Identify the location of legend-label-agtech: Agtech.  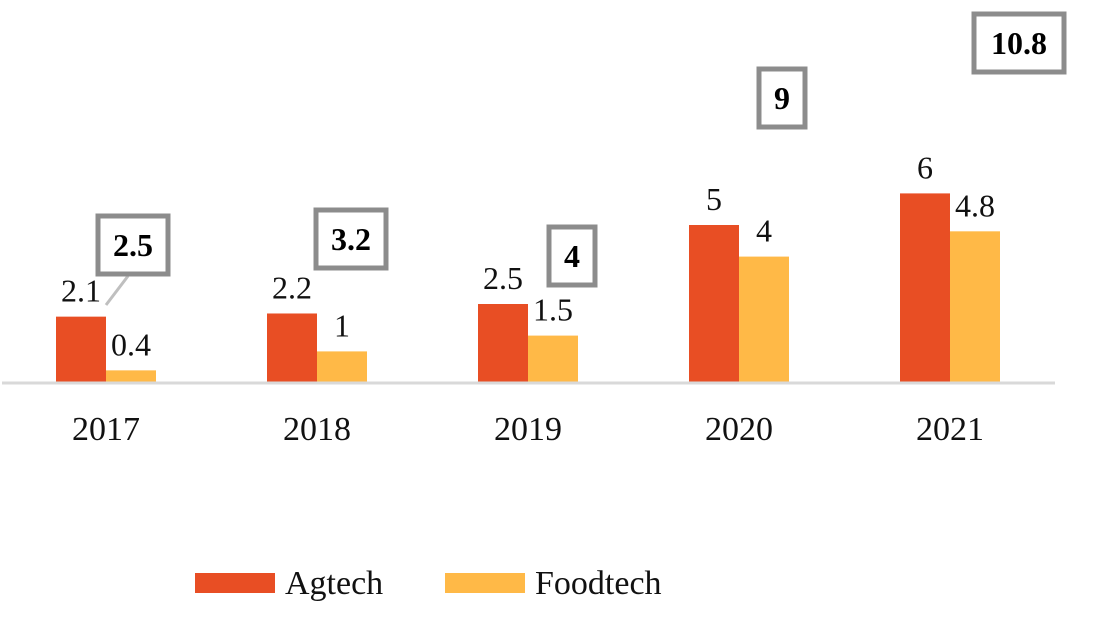
(334, 583).